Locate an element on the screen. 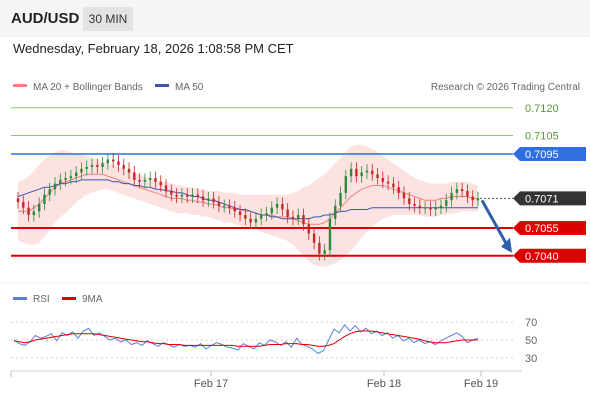 The height and width of the screenshot is (400, 590). rsi-tick-50: 50 is located at coordinates (531, 341).